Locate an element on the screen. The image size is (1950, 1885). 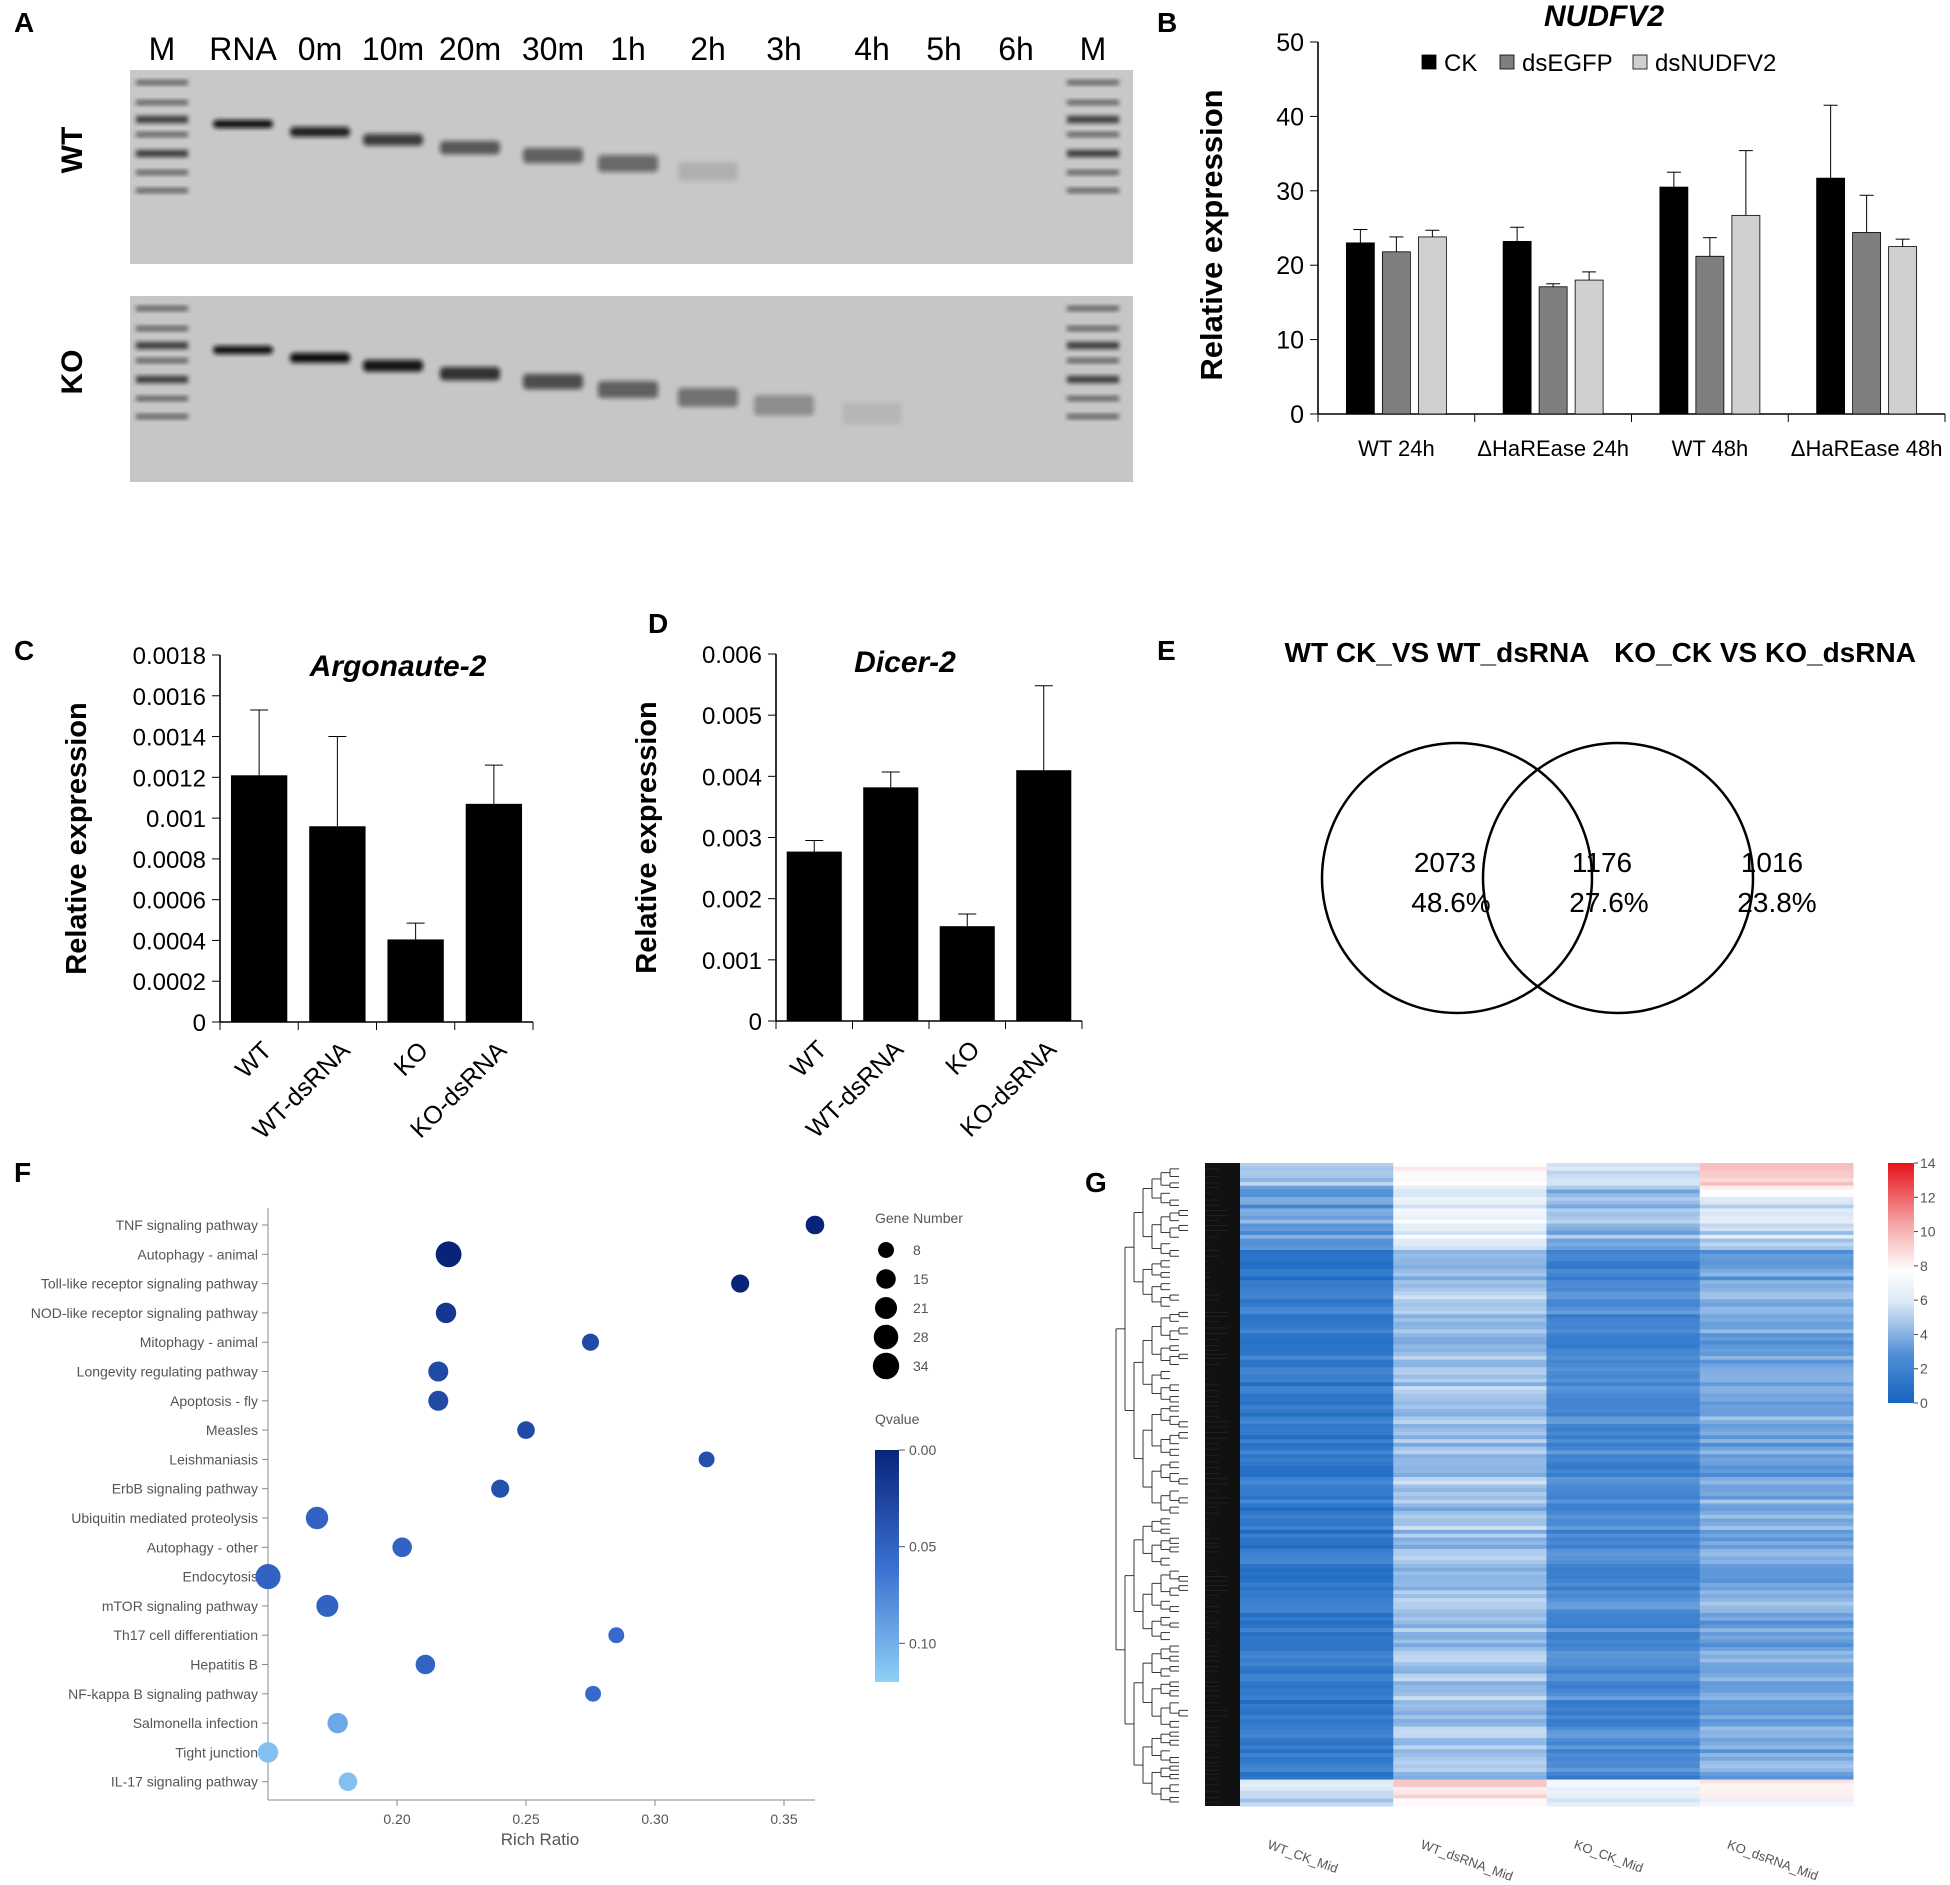
venn-left-circle is located at coordinates (1457, 878).